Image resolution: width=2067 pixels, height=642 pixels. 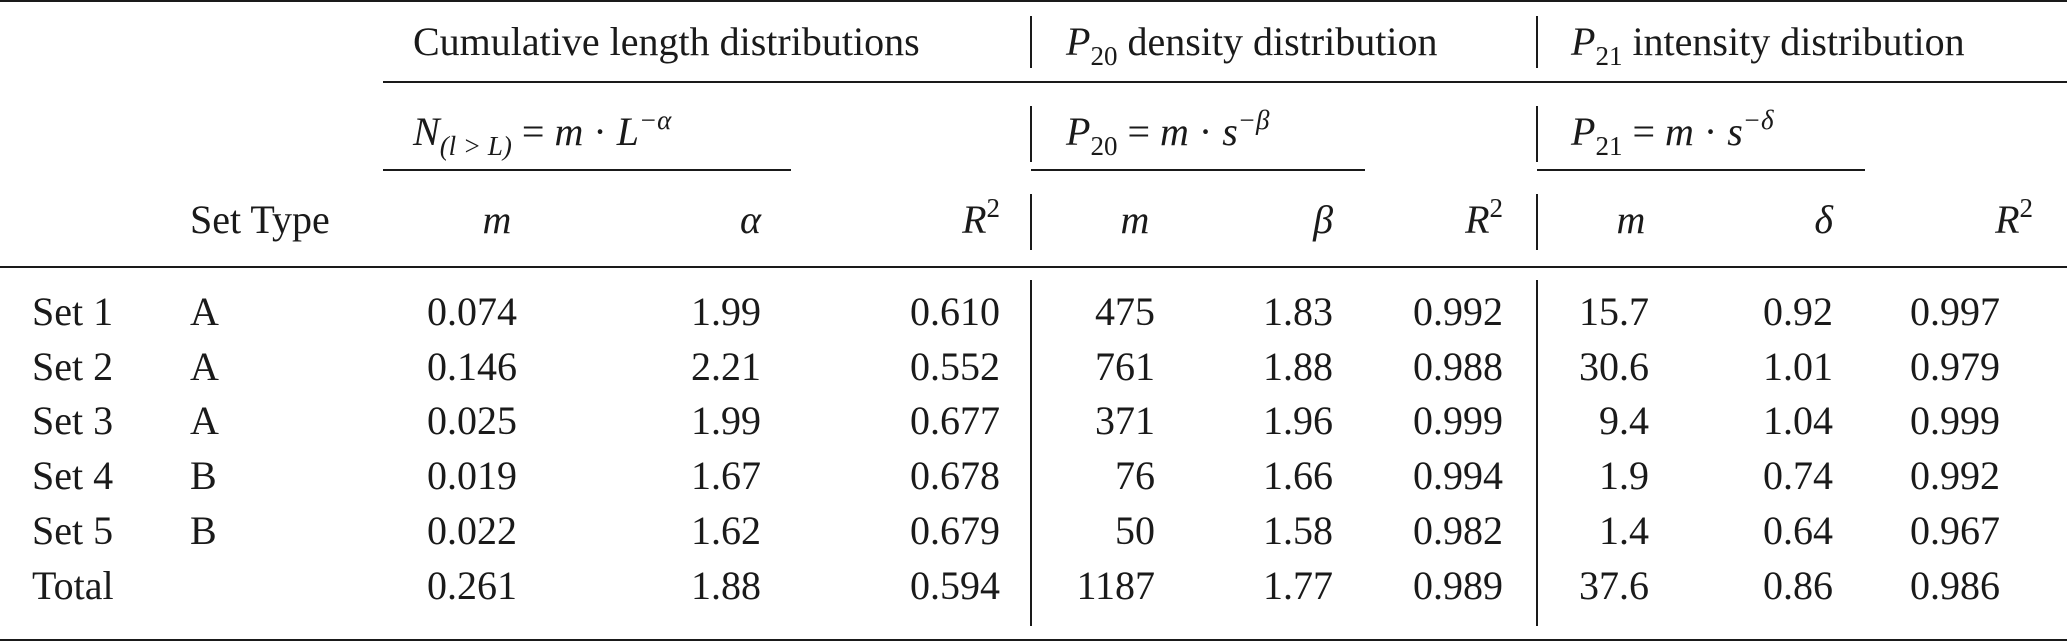 I want to click on cell-m-density: 50, so click(x=1135, y=530).